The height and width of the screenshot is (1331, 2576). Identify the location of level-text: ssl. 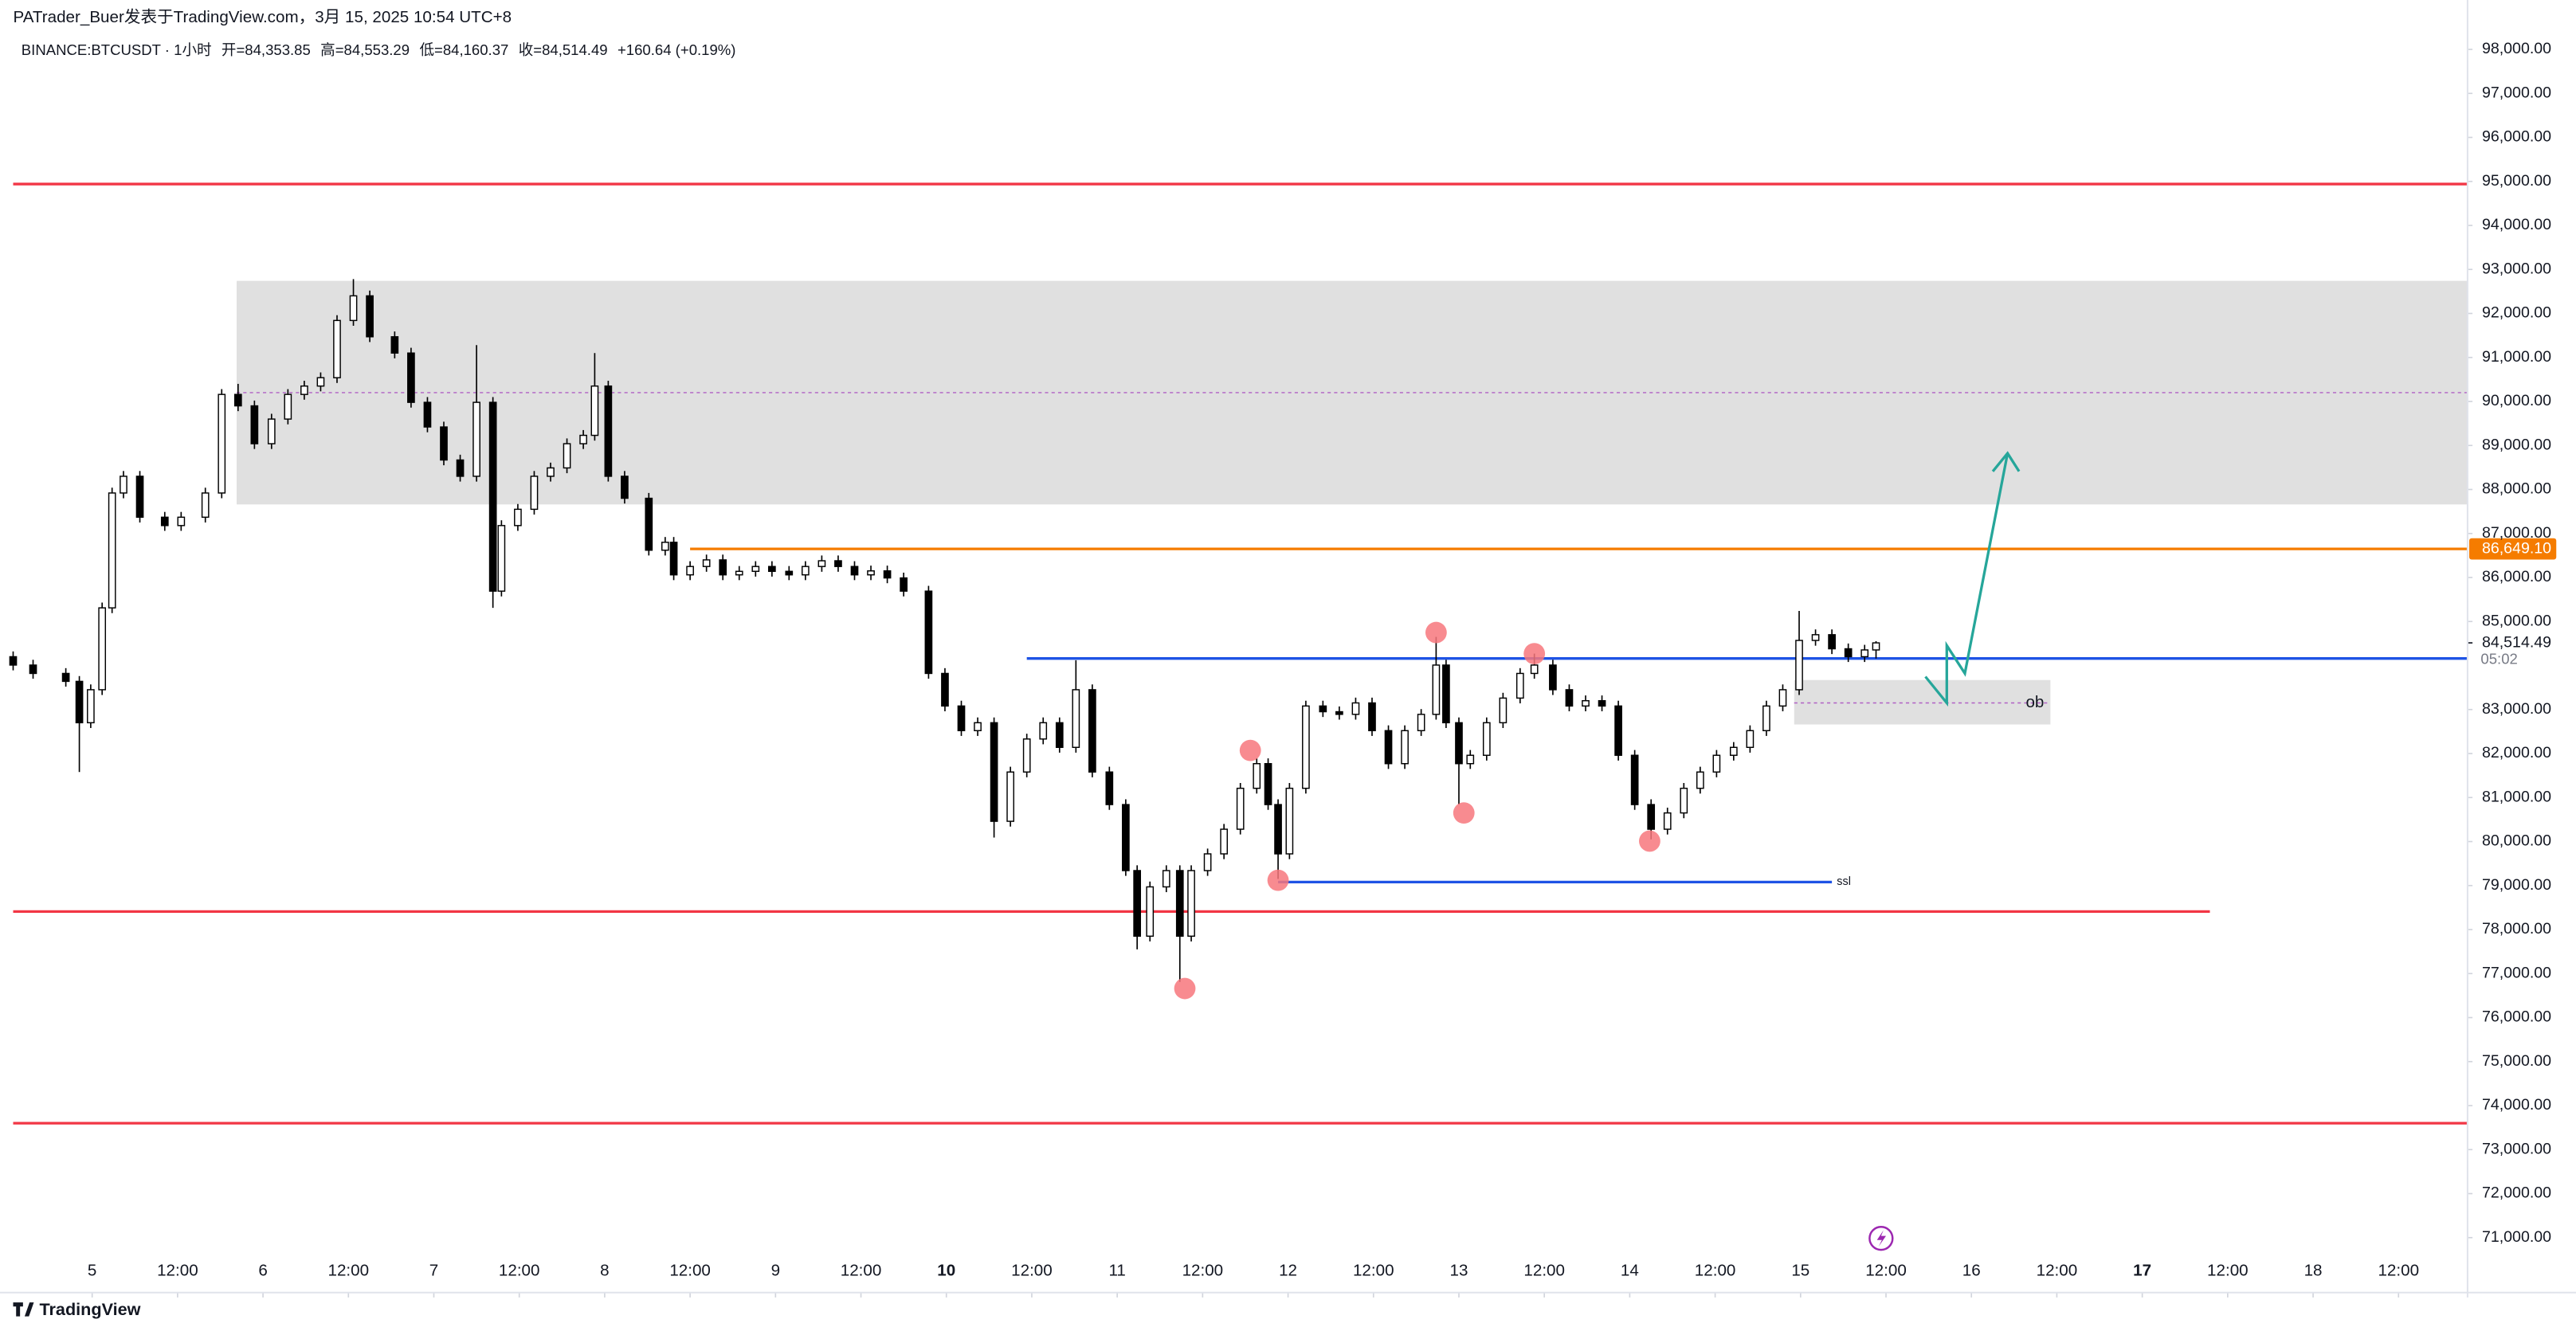
(1844, 882).